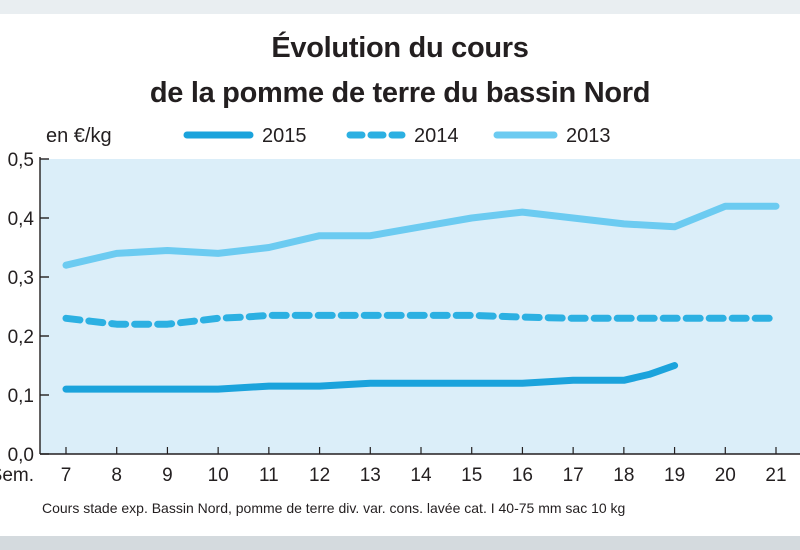  Describe the element at coordinates (573, 475) in the screenshot. I see `x-tick-label: 17` at that location.